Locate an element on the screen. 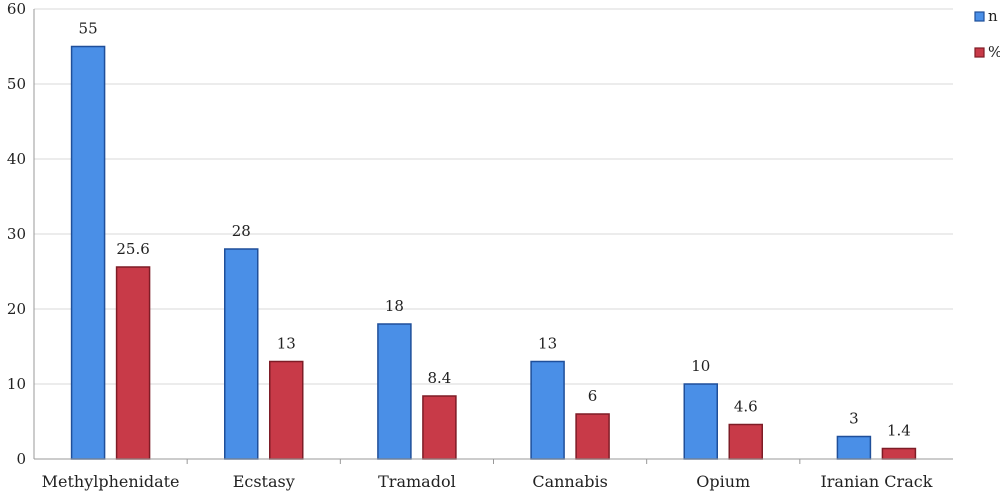 This screenshot has width=1000, height=500. legend-label: n is located at coordinates (993, 16).